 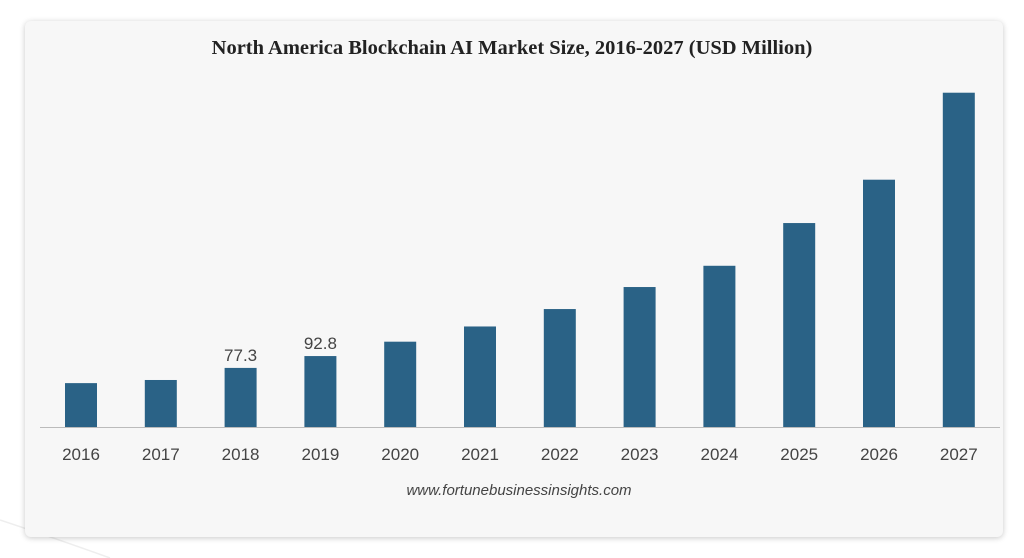 What do you see at coordinates (81, 405) in the screenshot?
I see `bar-2016` at bounding box center [81, 405].